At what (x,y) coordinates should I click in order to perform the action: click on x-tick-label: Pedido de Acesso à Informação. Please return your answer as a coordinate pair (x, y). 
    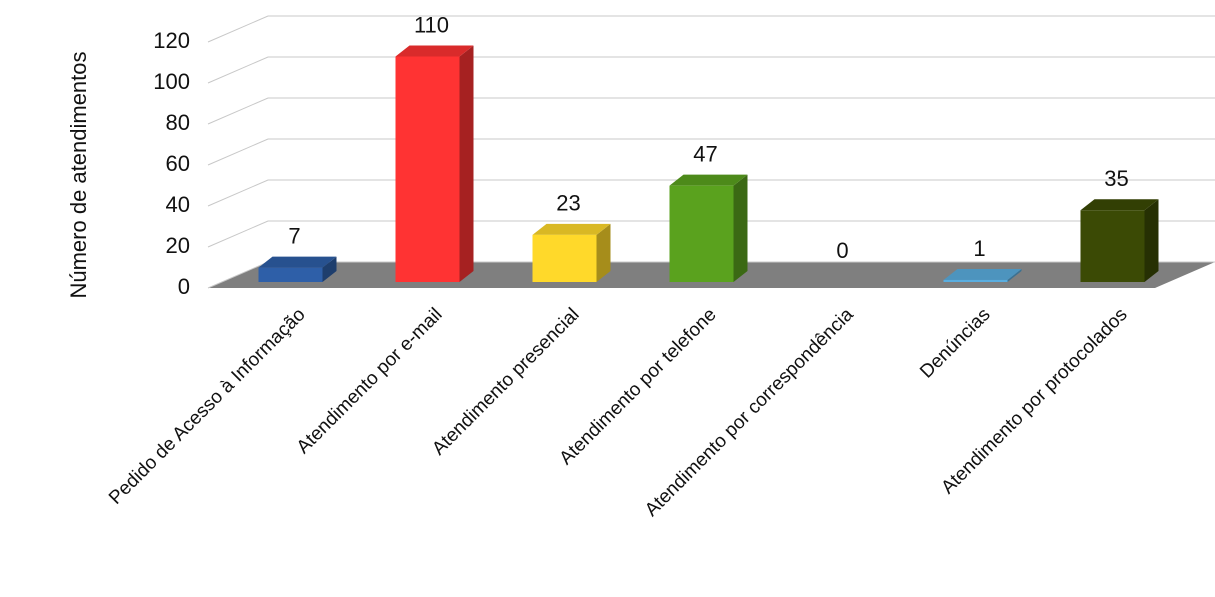
    Looking at the image, I should click on (207, 406).